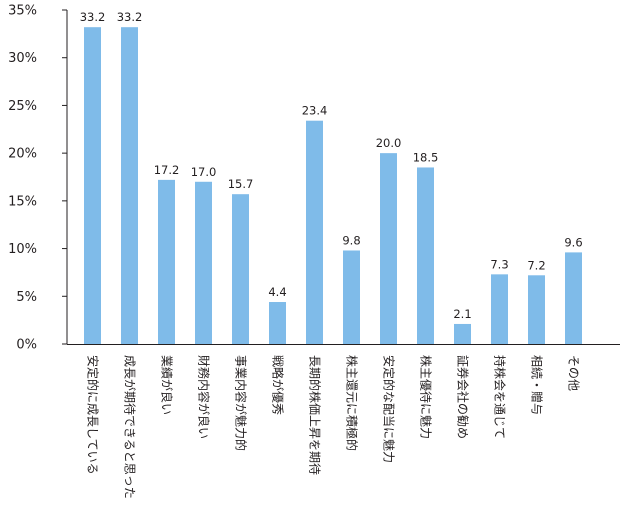  What do you see at coordinates (277, 292) in the screenshot?
I see `data-label: 4.4` at bounding box center [277, 292].